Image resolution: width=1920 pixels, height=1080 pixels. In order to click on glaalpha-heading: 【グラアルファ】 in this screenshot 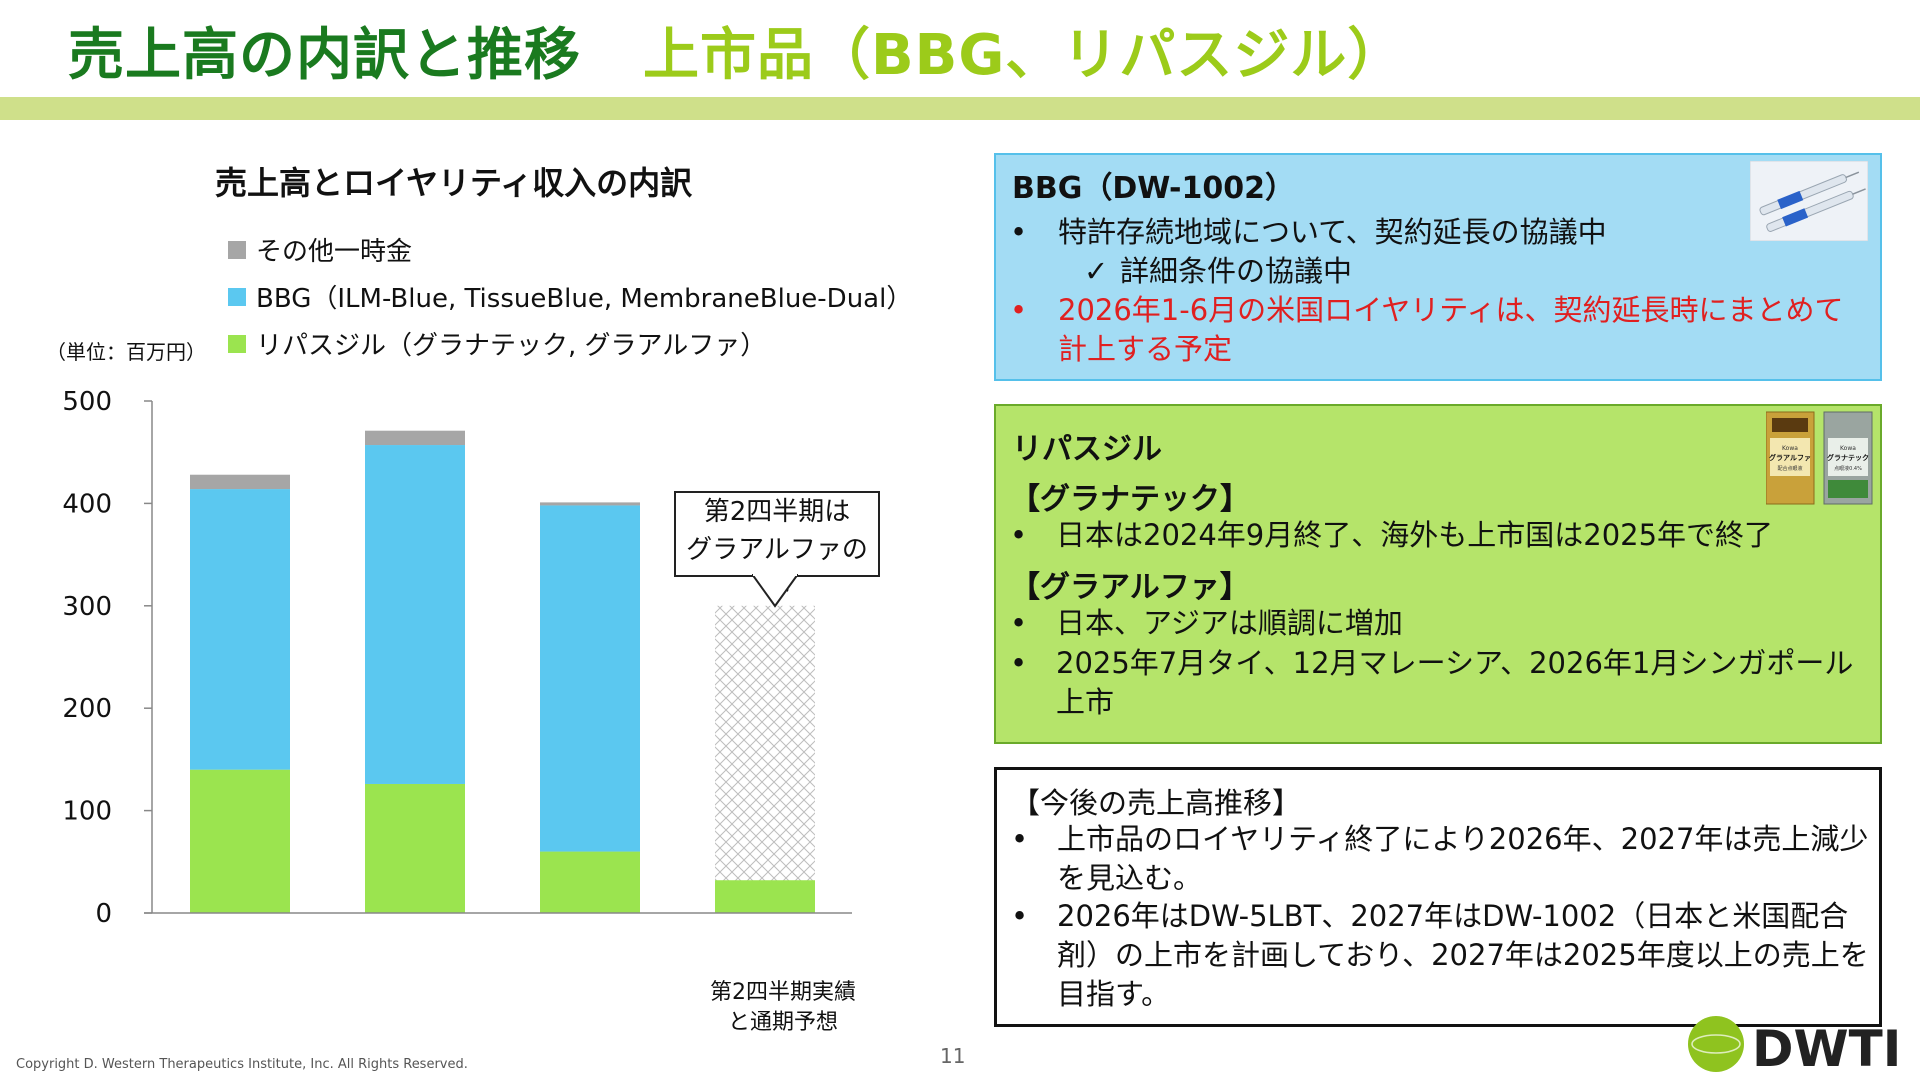, I will do `click(1130, 587)`.